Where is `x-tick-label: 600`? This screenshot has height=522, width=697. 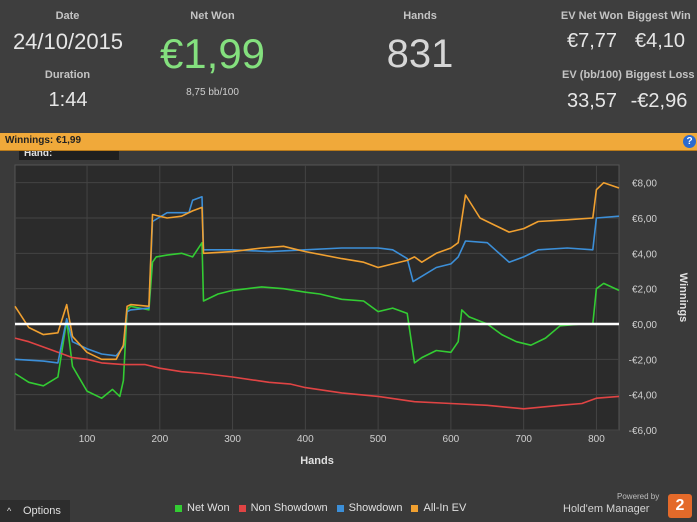
x-tick-label: 600 is located at coordinates (451, 439).